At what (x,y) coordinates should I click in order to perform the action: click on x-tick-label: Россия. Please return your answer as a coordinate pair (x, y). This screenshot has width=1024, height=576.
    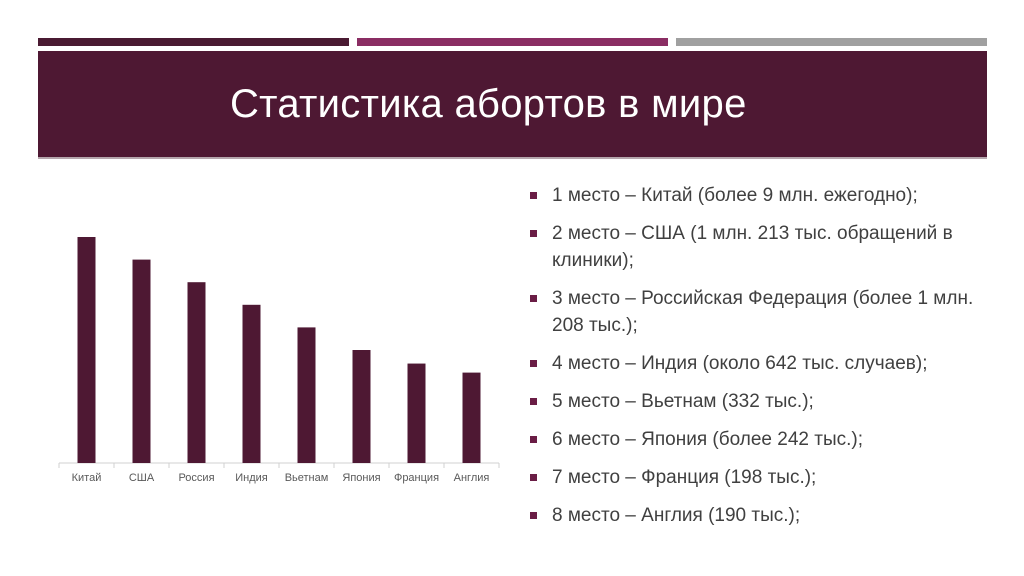
    Looking at the image, I should click on (196, 478).